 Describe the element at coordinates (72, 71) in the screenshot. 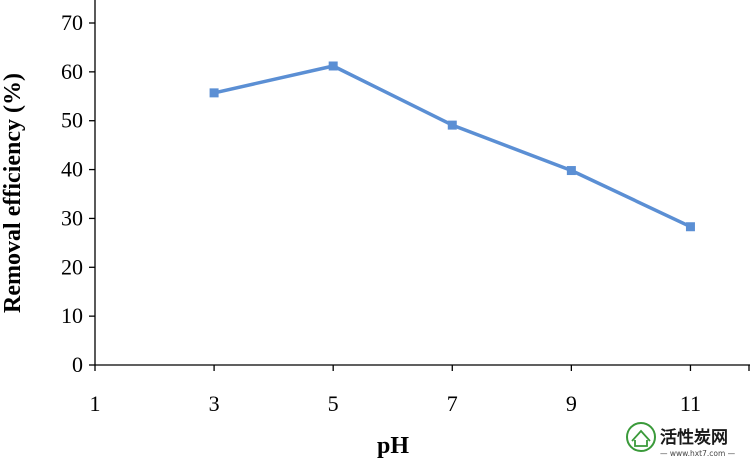

I see `y-tick-label: 60` at that location.